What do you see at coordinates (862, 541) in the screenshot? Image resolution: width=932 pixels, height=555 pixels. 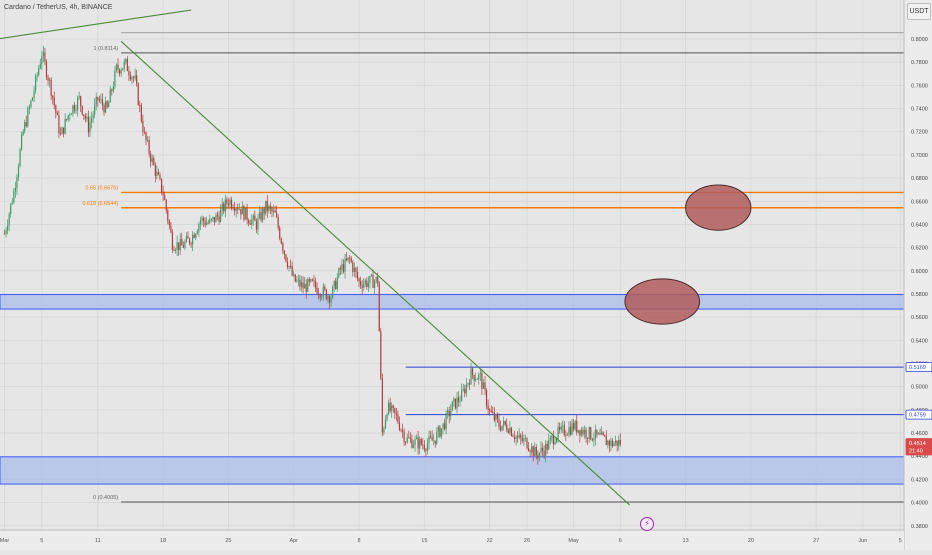 I see `x-tick-label: Jun` at bounding box center [862, 541].